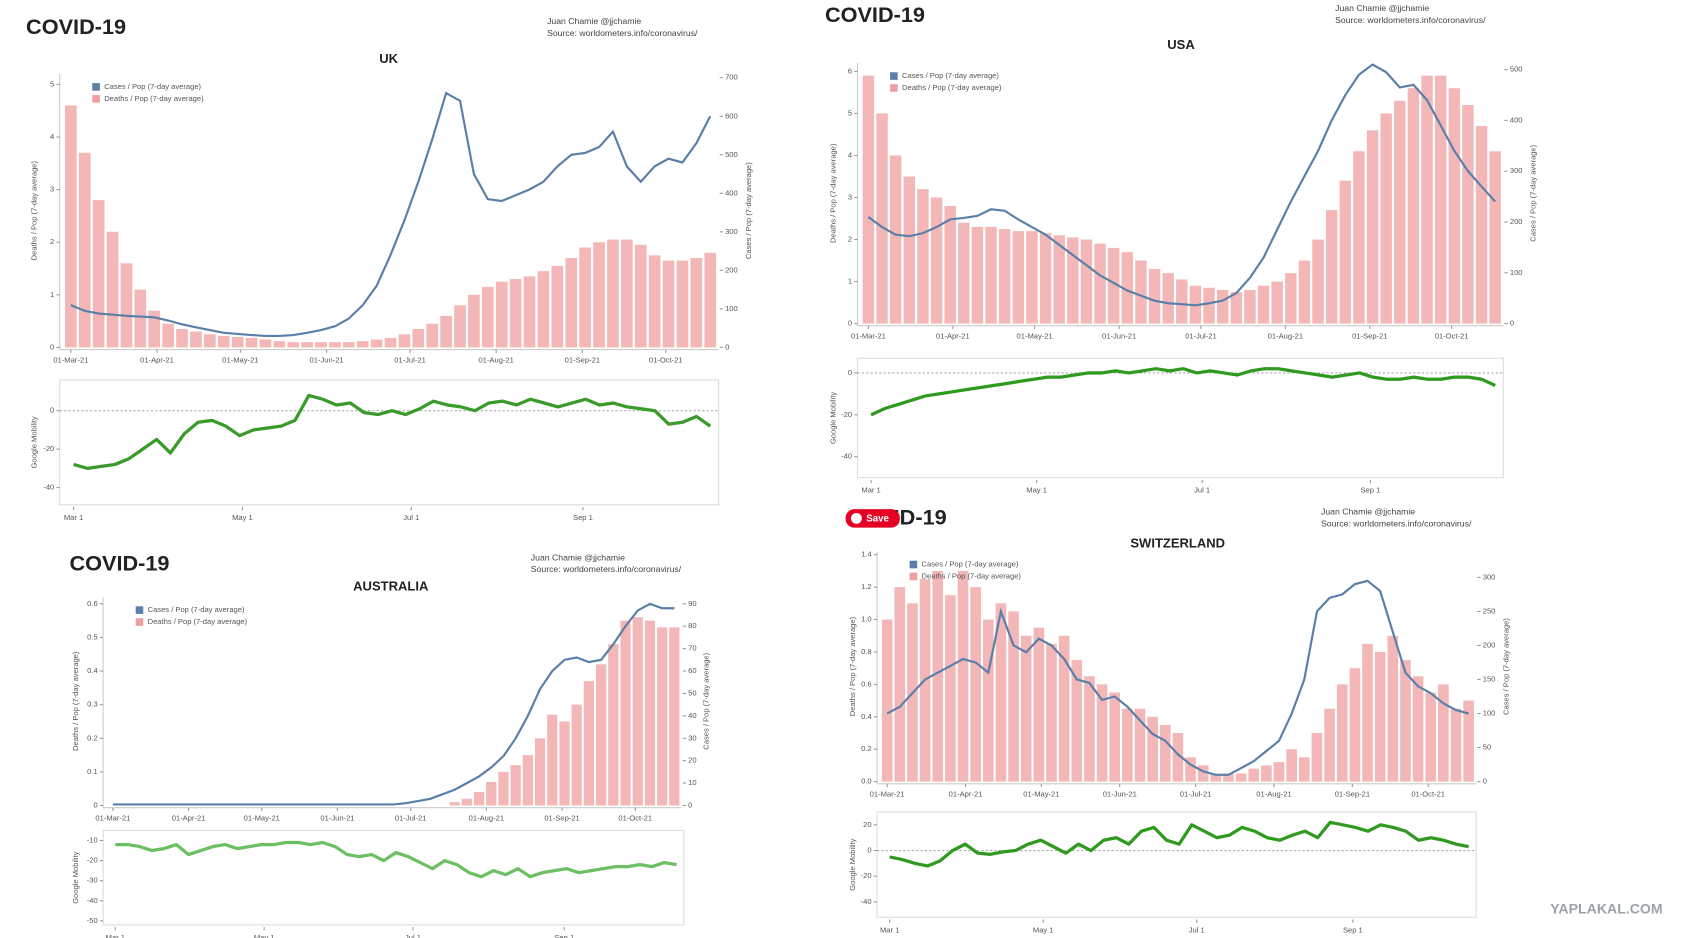  Describe the element at coordinates (1196, 794) in the screenshot. I see `x-tick-label: 01-Jul-21` at that location.